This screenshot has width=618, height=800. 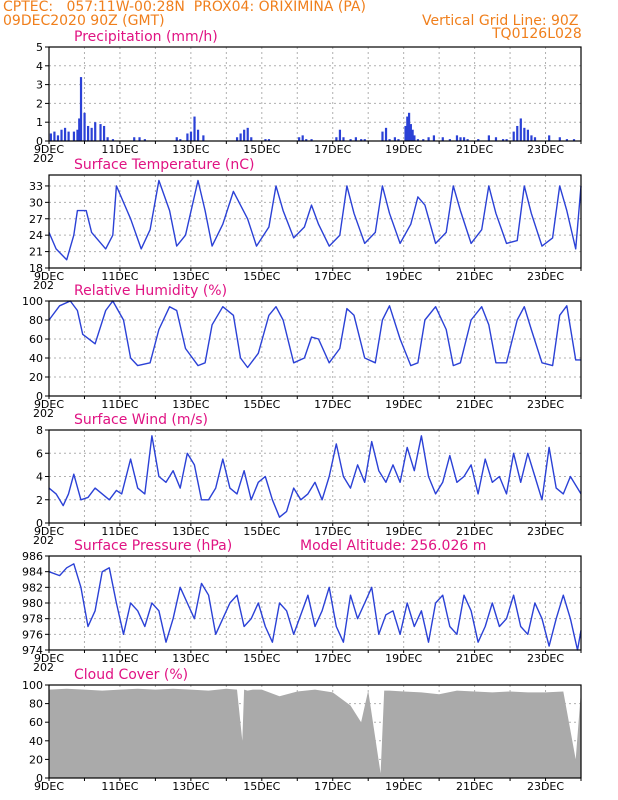 What do you see at coordinates (315, 607) in the screenshot?
I see `series-line` at bounding box center [315, 607].